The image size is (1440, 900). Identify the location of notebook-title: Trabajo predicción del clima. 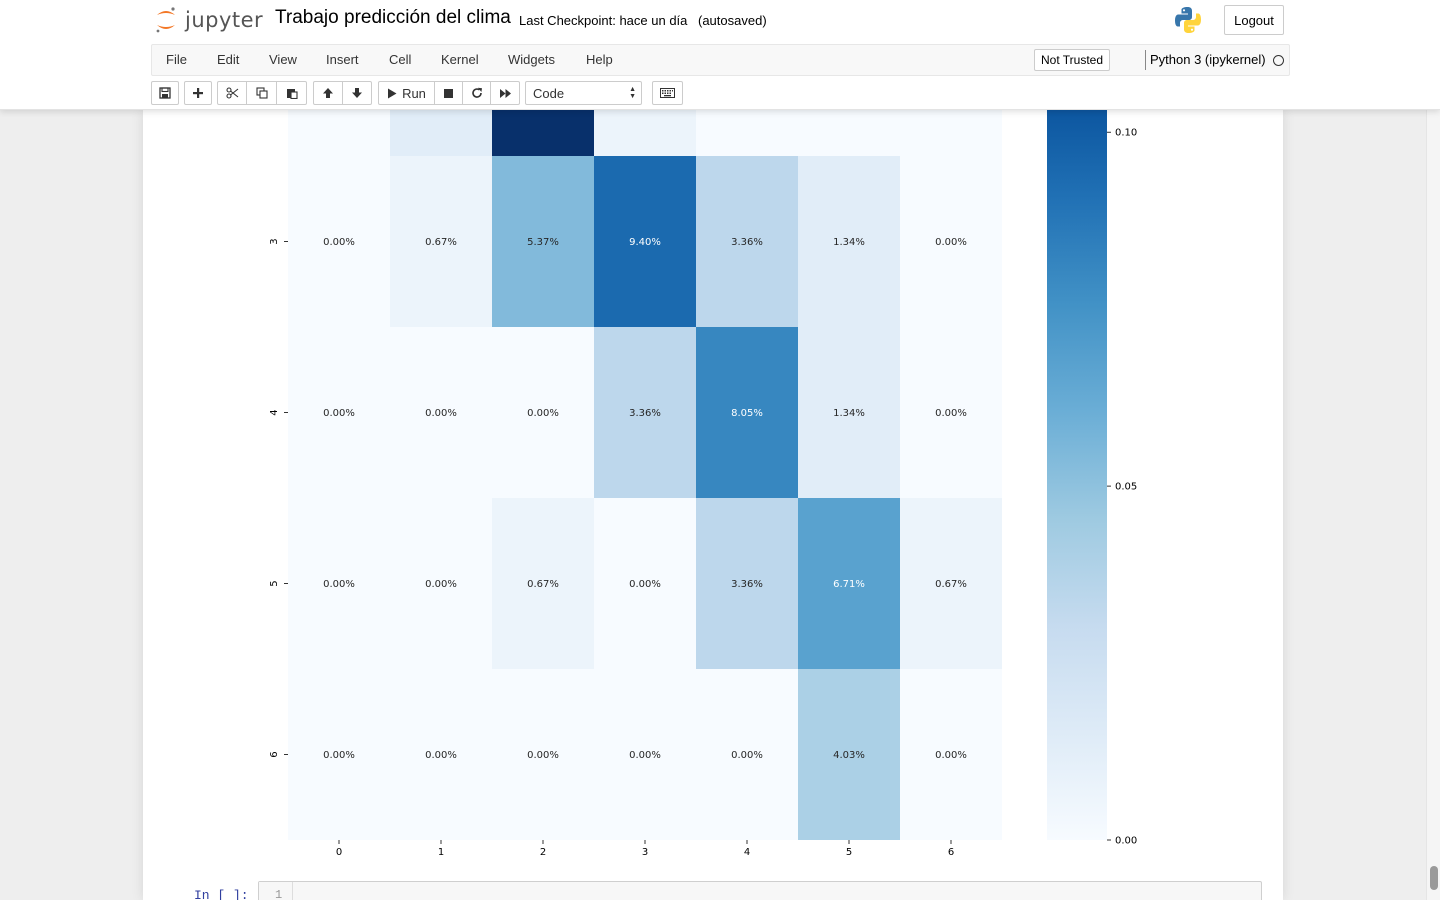
(393, 17).